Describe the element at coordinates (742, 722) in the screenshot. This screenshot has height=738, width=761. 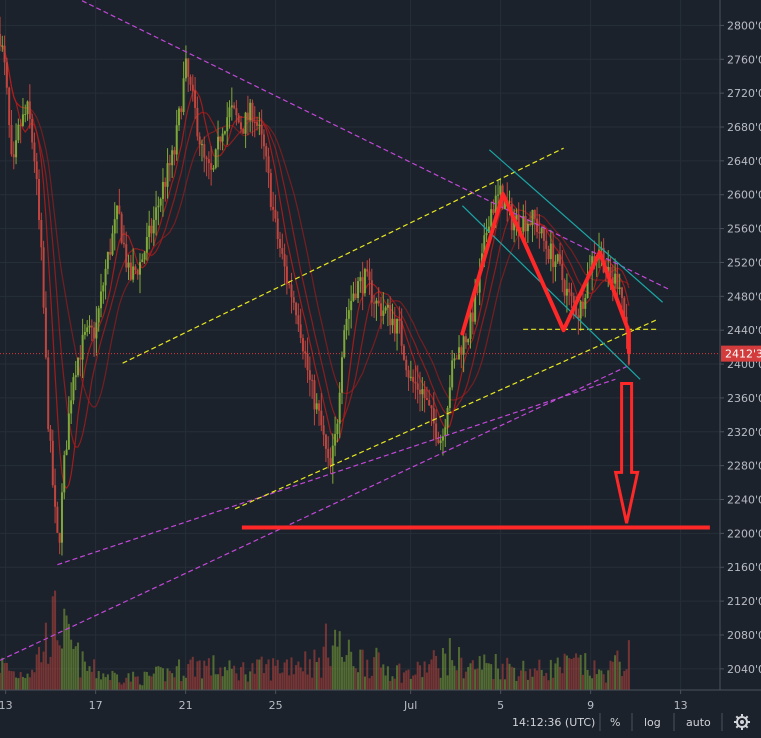
I see `gear-icon` at that location.